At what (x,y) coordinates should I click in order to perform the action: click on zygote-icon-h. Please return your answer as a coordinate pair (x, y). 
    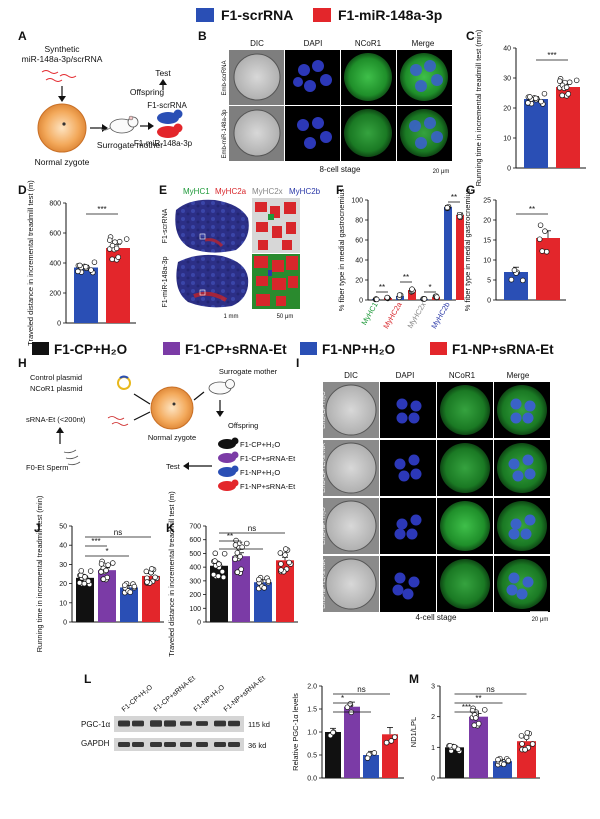
    Looking at the image, I should click on (172, 408).